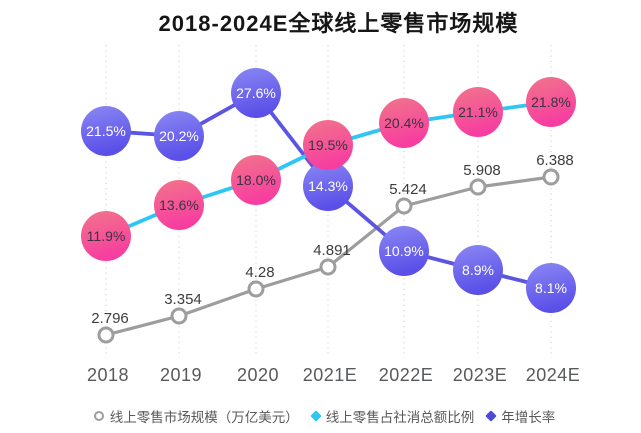 The width and height of the screenshot is (641, 433). I want to click on legend-label: 年增长率, so click(528, 417).